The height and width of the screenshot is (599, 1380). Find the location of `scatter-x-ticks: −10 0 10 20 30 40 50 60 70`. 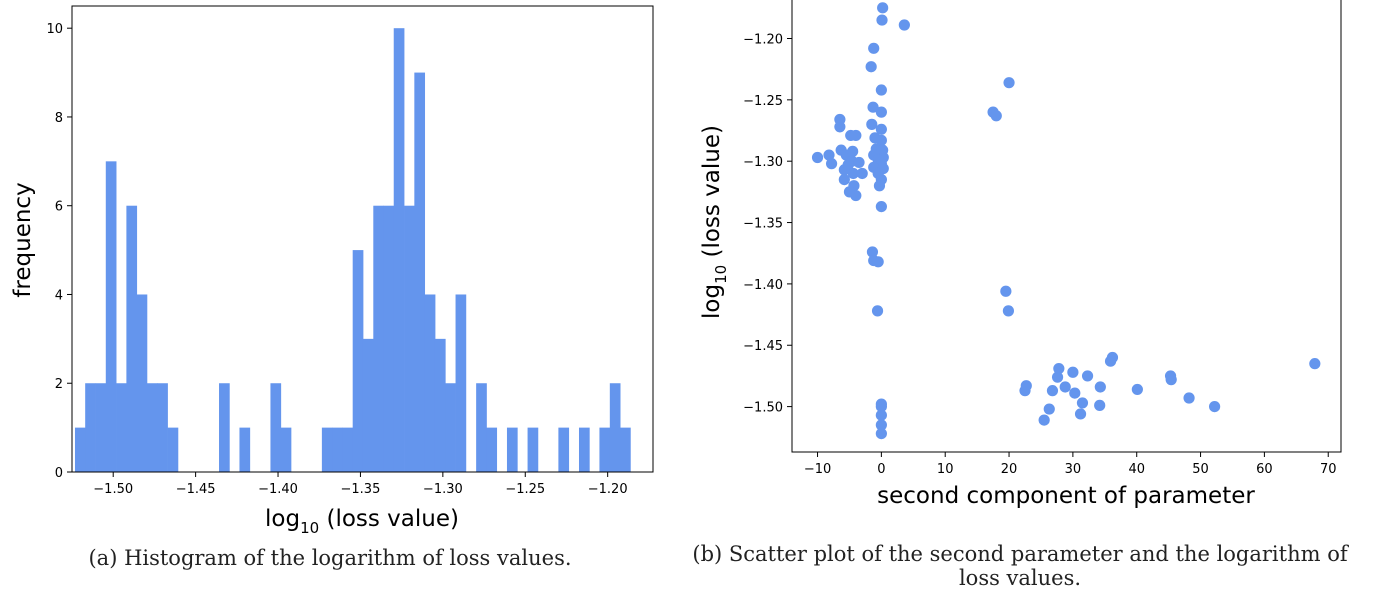

scatter-x-ticks: −10 0 10 20 30 40 50 60 70 is located at coordinates (1070, 464).